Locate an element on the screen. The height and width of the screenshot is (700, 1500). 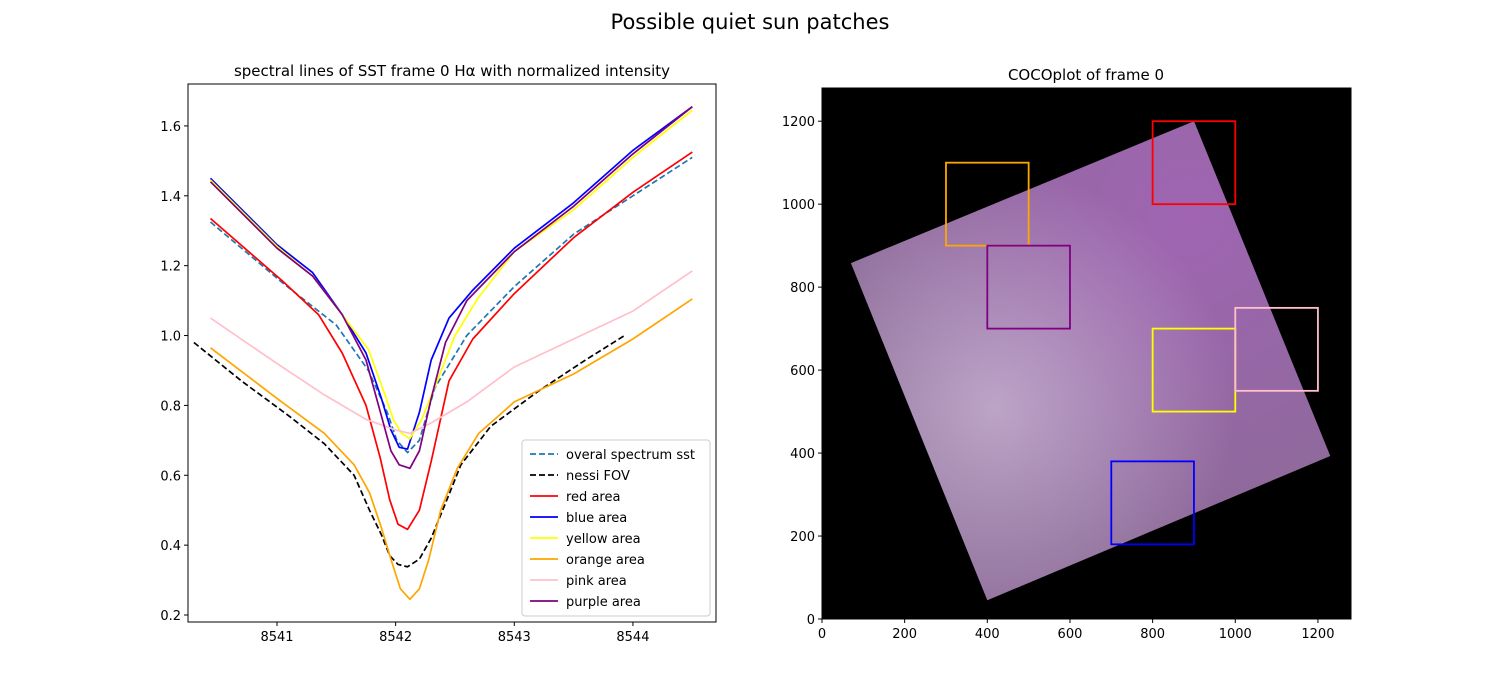
y-tick-label: 0.2 is located at coordinates (170, 616).